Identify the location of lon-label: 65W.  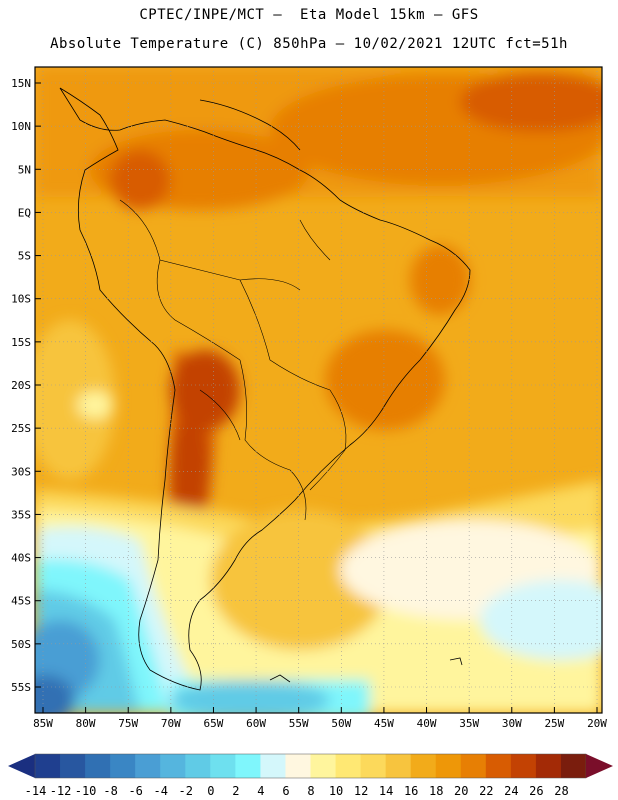
(214, 723).